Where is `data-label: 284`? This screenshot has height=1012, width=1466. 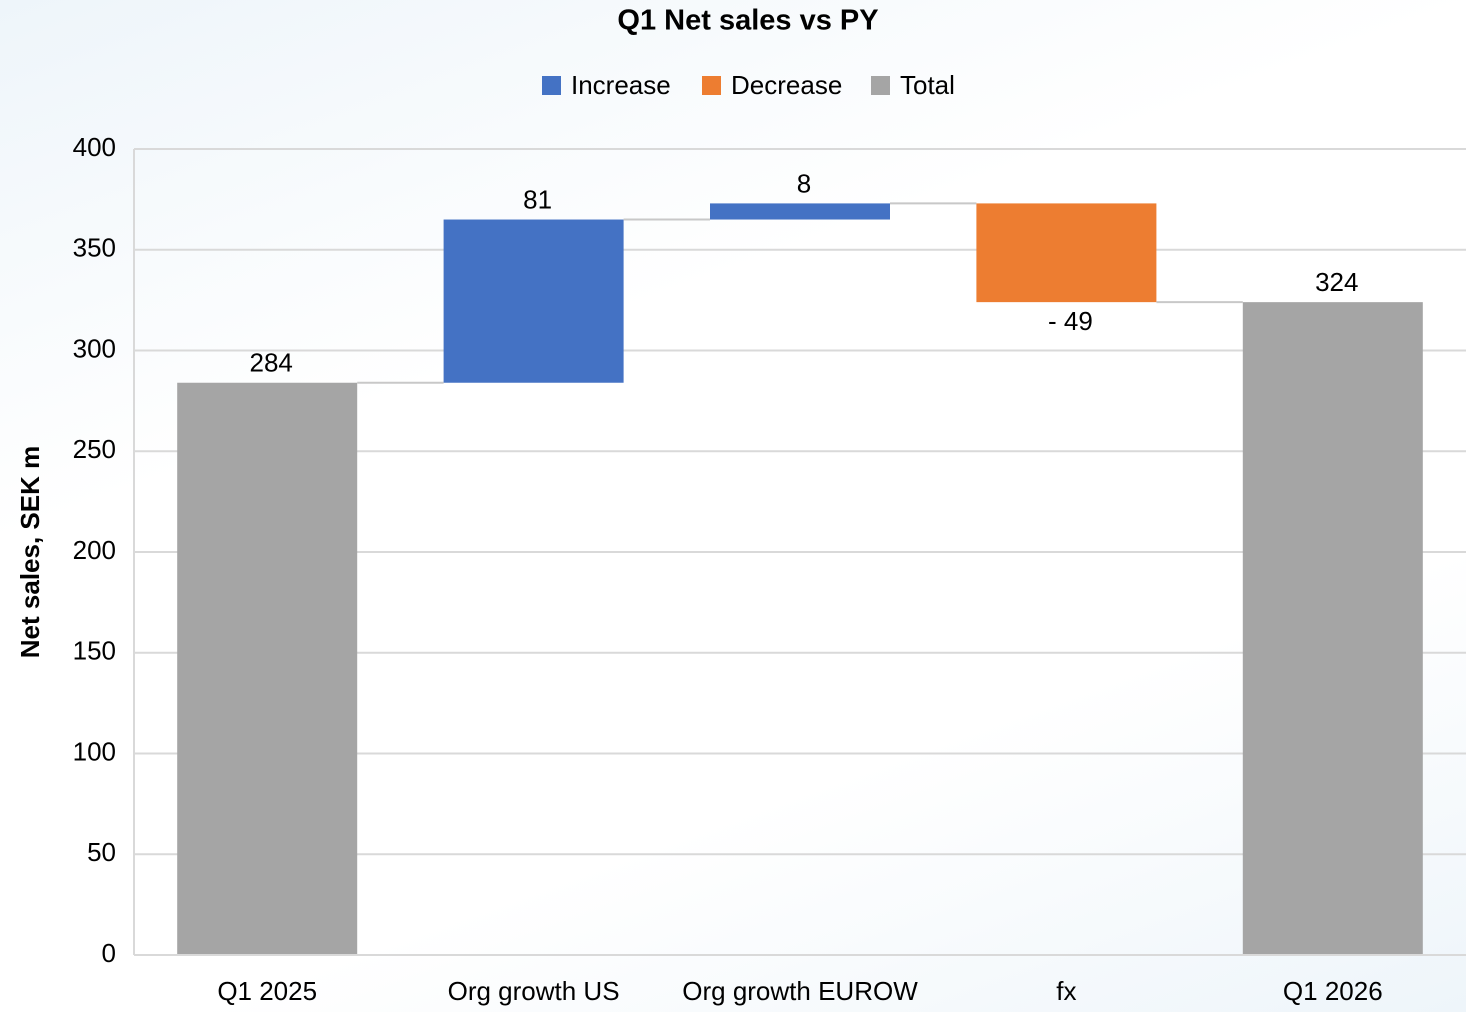 data-label: 284 is located at coordinates (271, 363).